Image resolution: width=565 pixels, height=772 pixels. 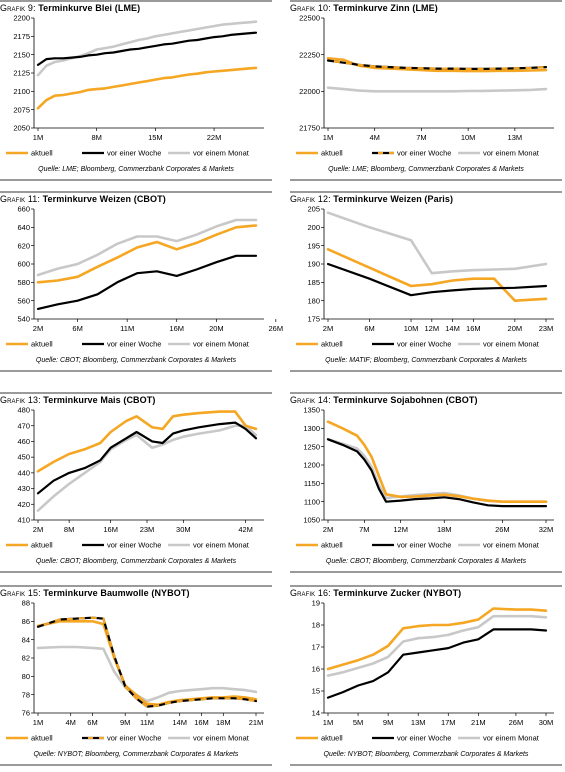 I want to click on x-tick-label: 10M, so click(x=411, y=328).